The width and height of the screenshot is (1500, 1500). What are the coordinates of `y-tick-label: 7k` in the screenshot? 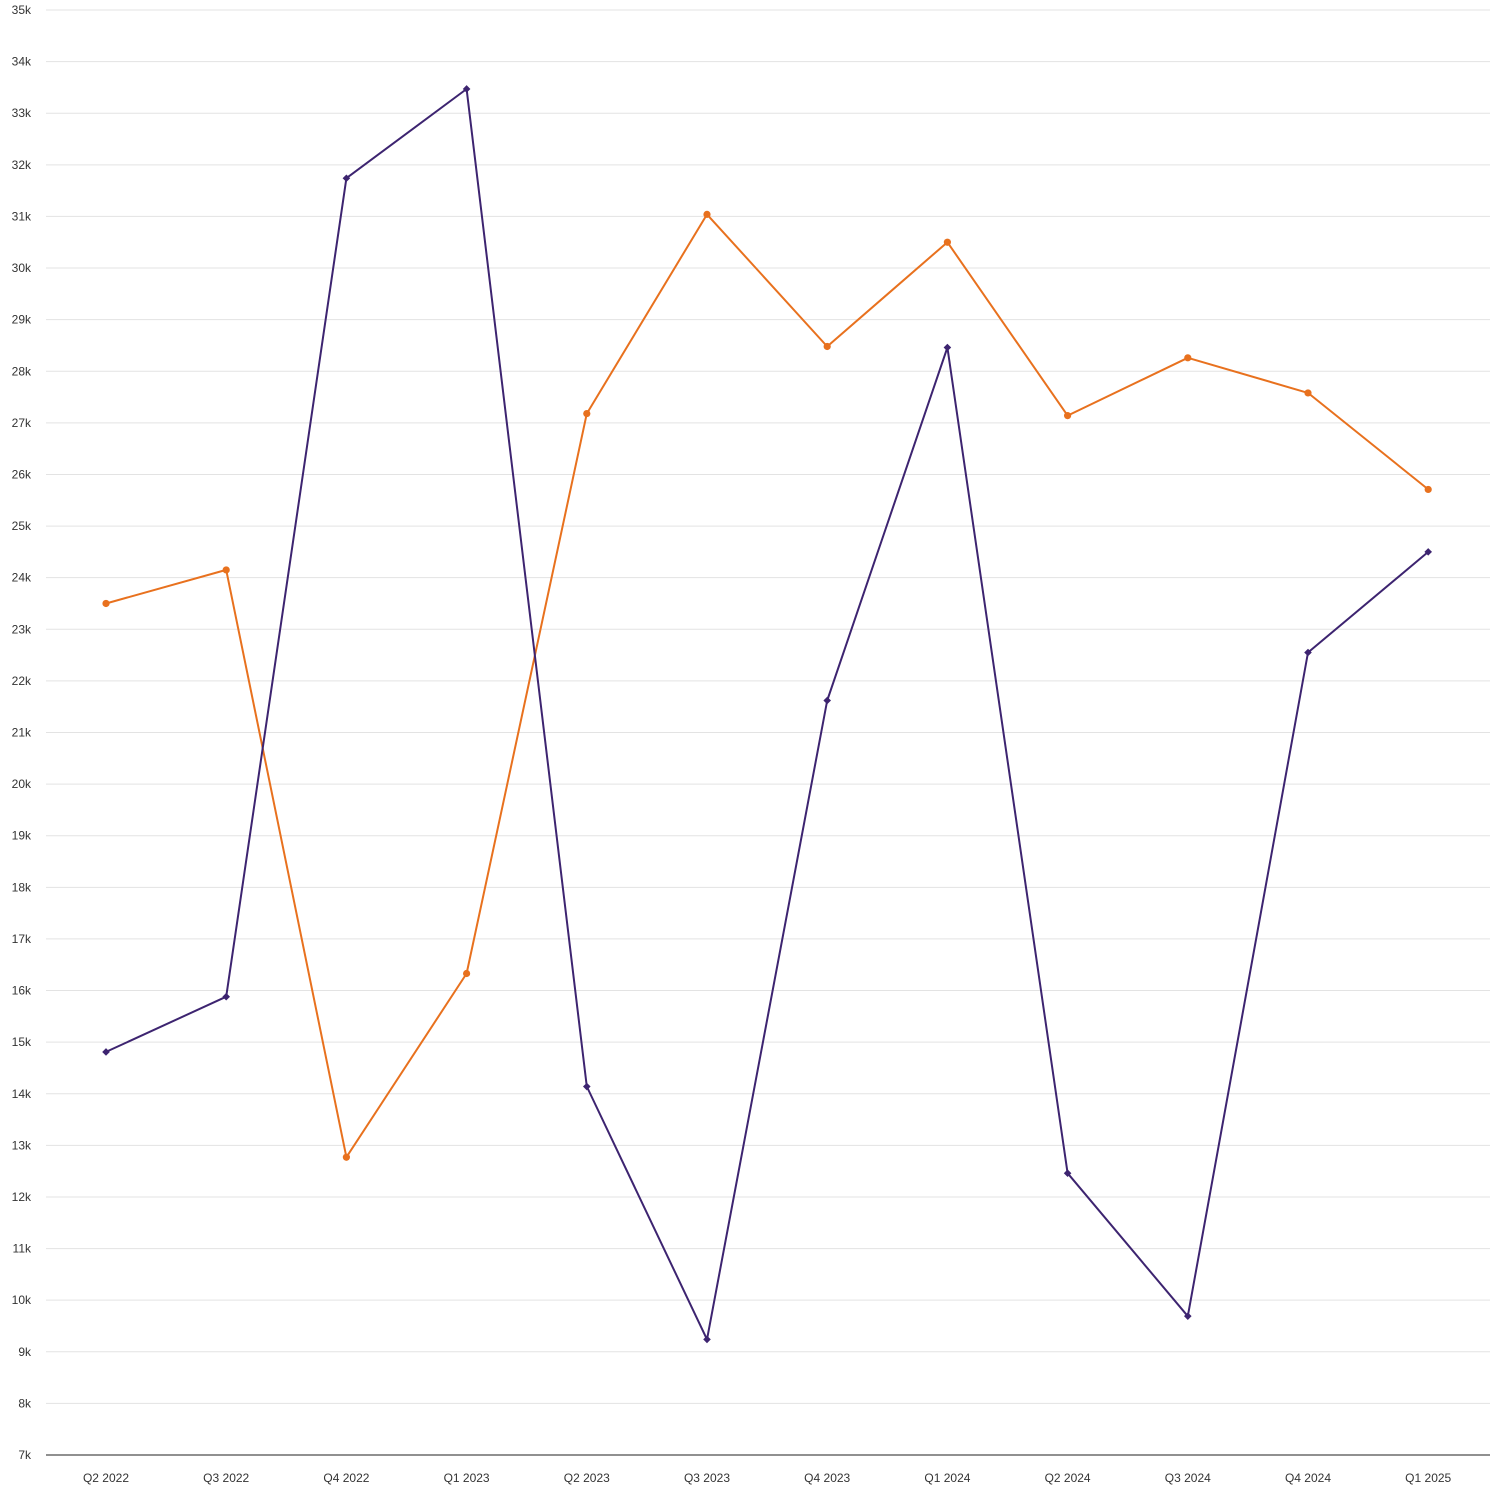 It's located at (25, 1455).